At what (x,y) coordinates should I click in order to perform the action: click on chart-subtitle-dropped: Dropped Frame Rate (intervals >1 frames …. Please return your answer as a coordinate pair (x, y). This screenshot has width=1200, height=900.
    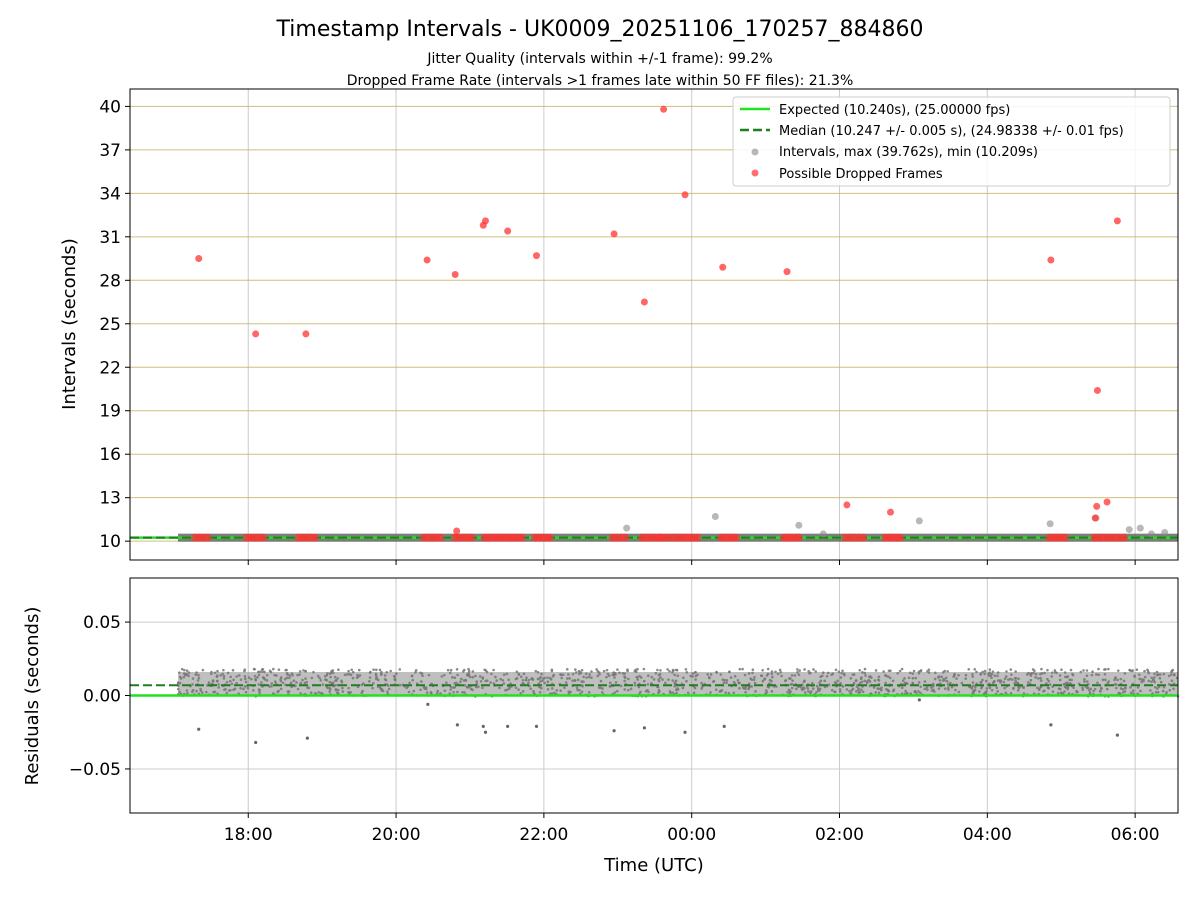
    Looking at the image, I should click on (600, 81).